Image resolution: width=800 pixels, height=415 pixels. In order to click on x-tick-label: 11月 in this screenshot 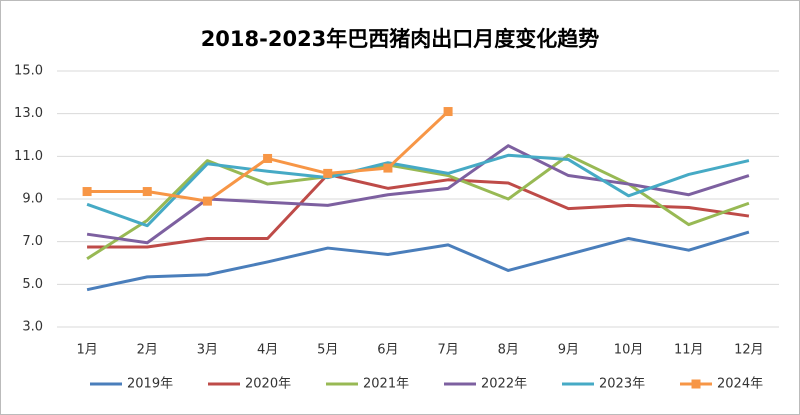, I will do `click(689, 350)`.